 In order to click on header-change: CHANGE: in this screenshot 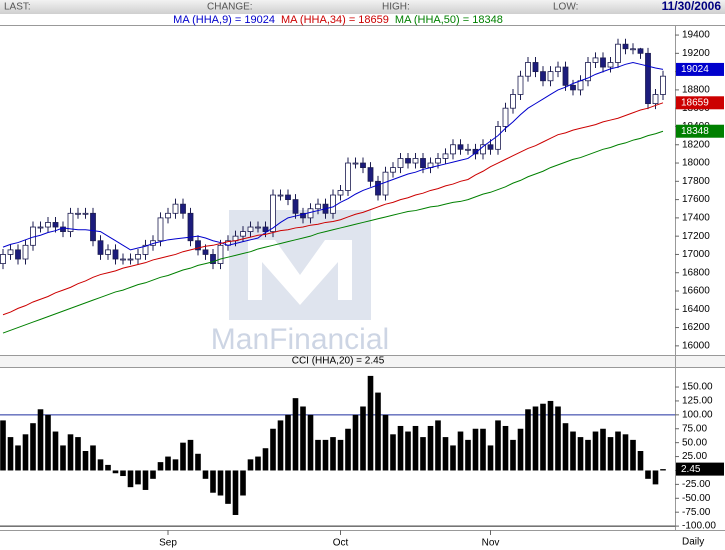, I will do `click(230, 7)`.